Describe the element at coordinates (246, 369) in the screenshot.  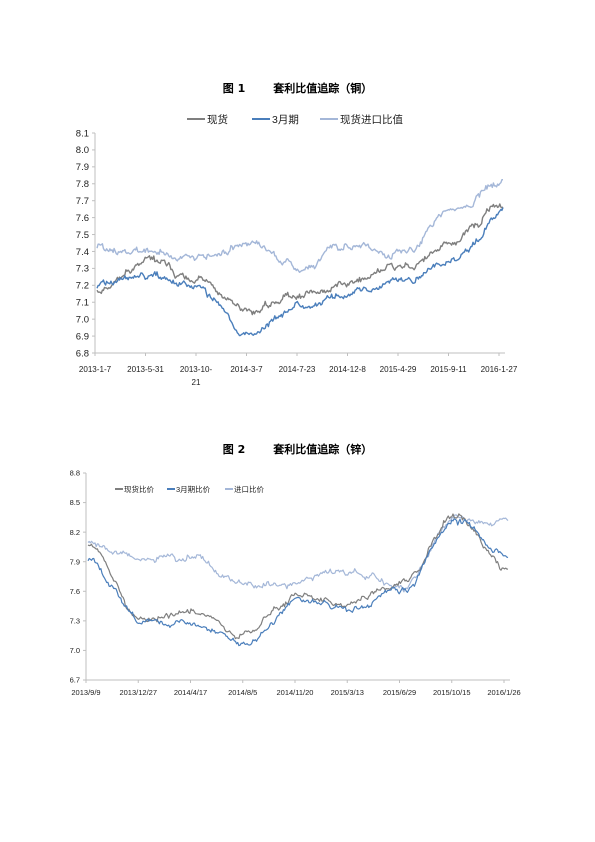
I see `x-tick-label: 2014-3-7` at that location.